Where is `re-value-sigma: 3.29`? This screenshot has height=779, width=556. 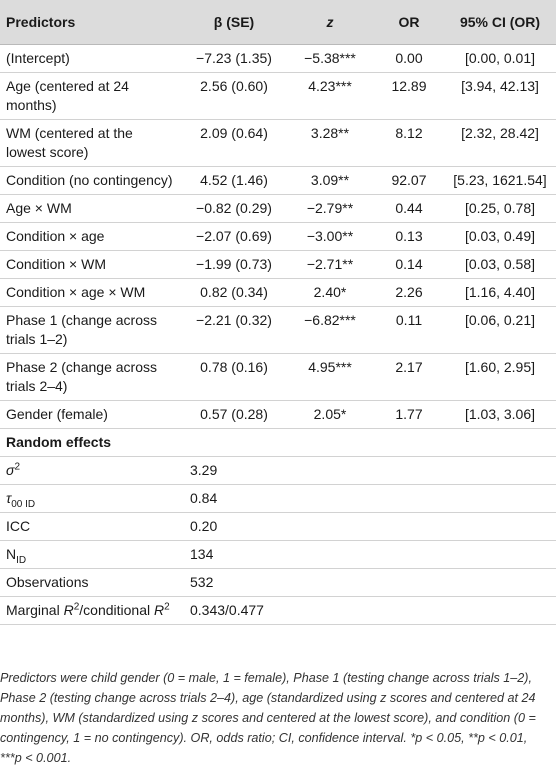 re-value-sigma: 3.29 is located at coordinates (234, 470).